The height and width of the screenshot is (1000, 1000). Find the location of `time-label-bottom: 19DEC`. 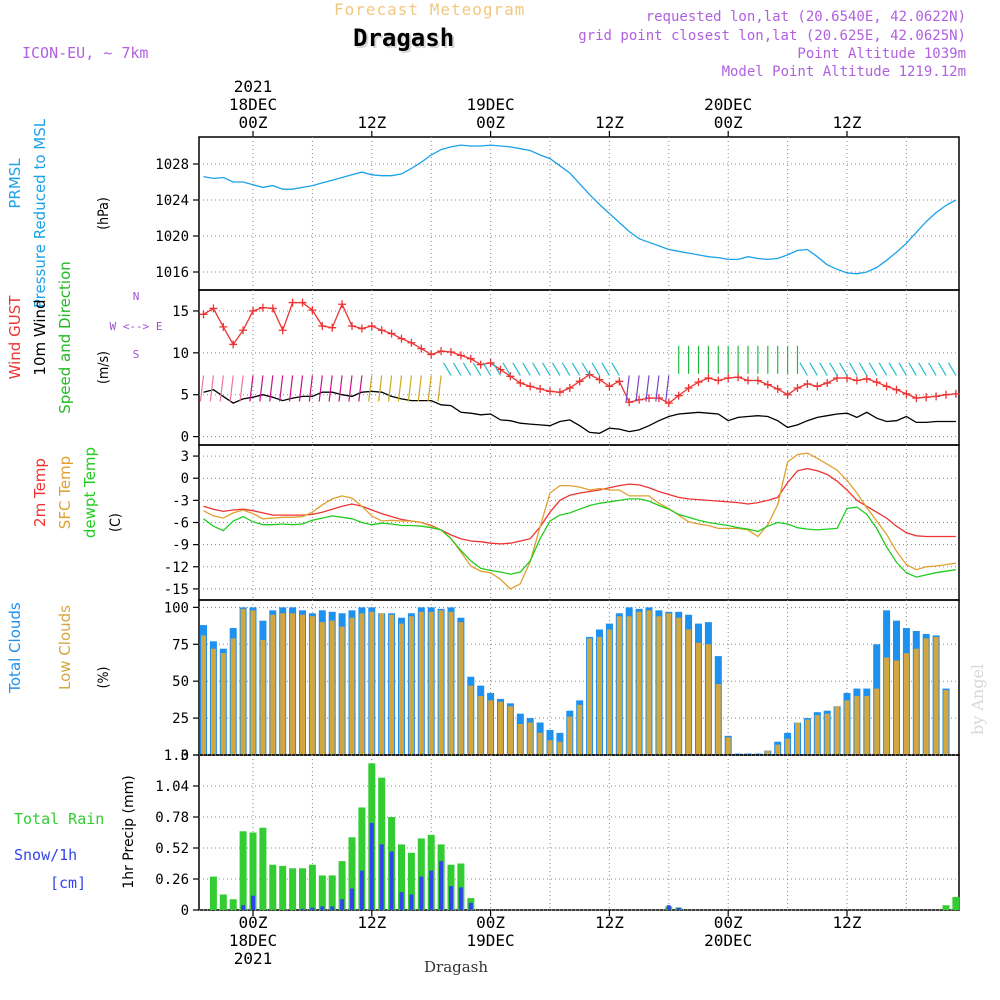

time-label-bottom: 19DEC is located at coordinates (491, 940).